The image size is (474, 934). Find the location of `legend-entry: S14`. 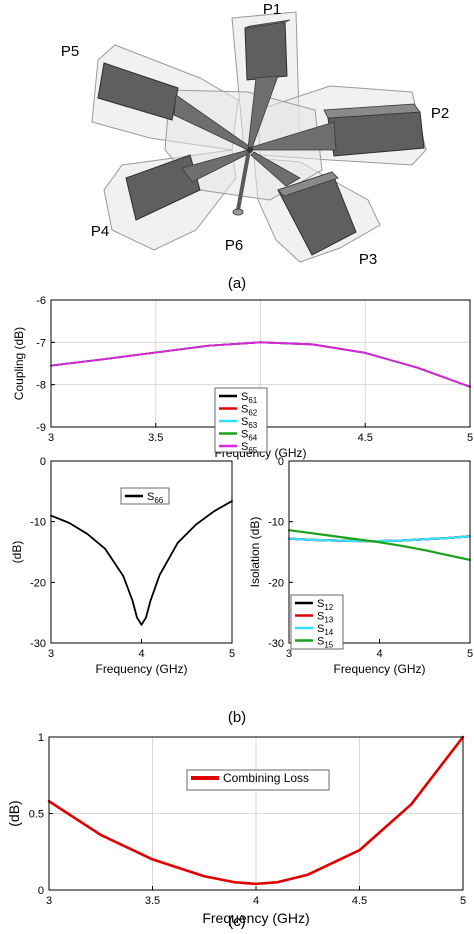

legend-entry: S14 is located at coordinates (325, 630).